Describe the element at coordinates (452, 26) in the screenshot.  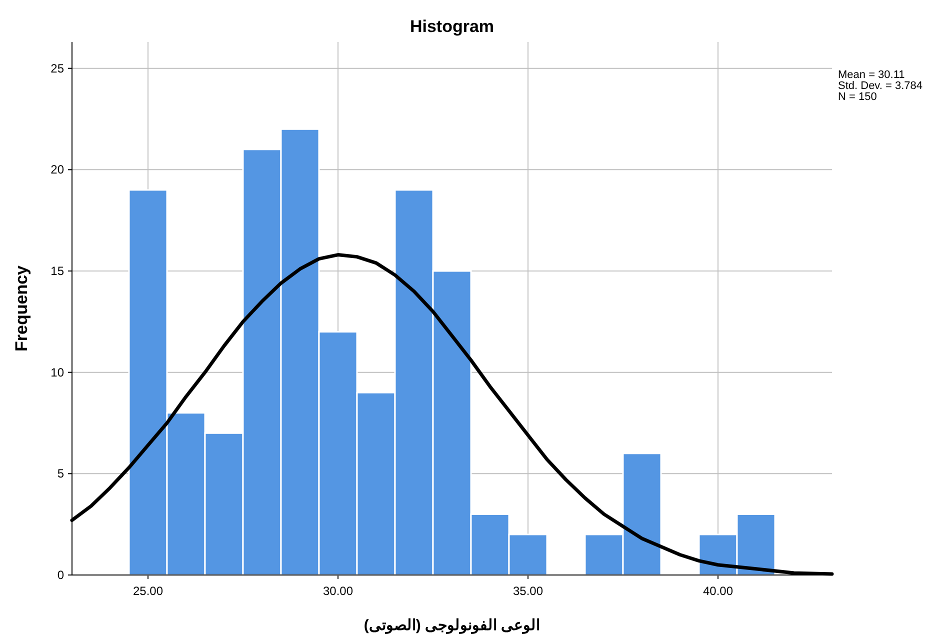
I see `chart-title: Histogram` at that location.